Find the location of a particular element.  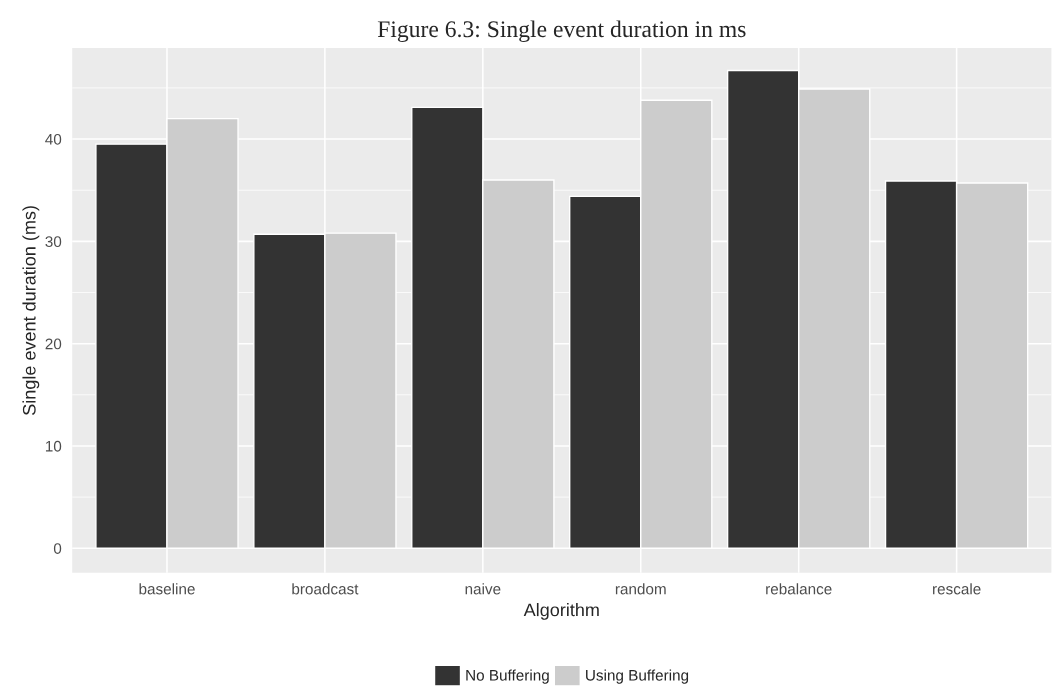

x-tick-label: broadcast is located at coordinates (325, 589).